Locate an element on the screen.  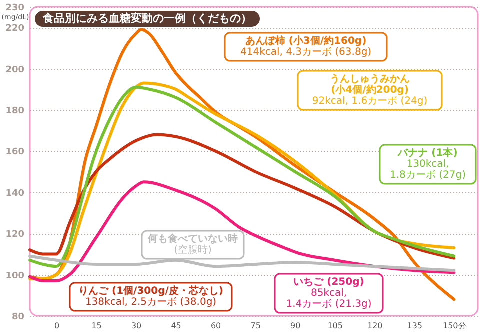
x-tick-label: 90 is located at coordinates (295, 326).